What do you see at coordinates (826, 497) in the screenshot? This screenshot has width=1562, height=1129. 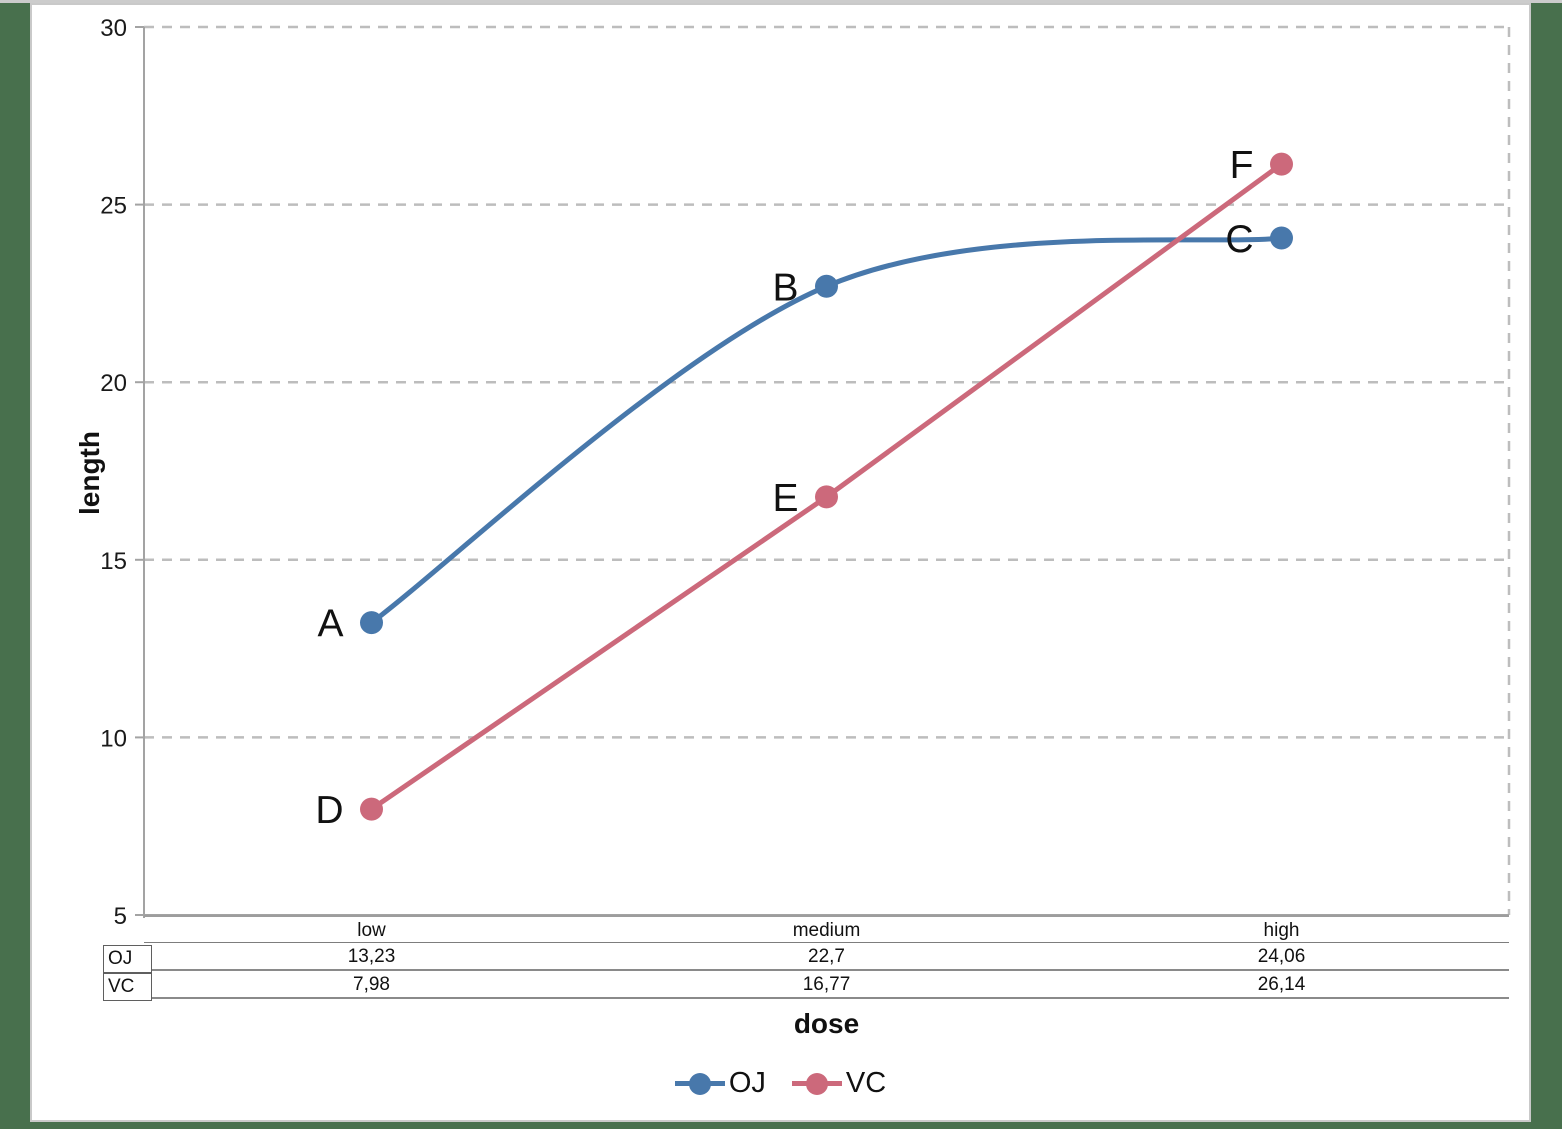 I see `data-point-e` at bounding box center [826, 497].